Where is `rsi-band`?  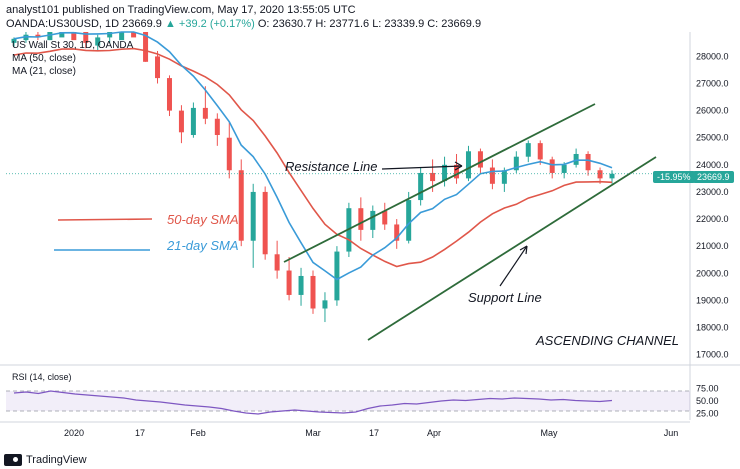
rsi-band is located at coordinates (348, 401).